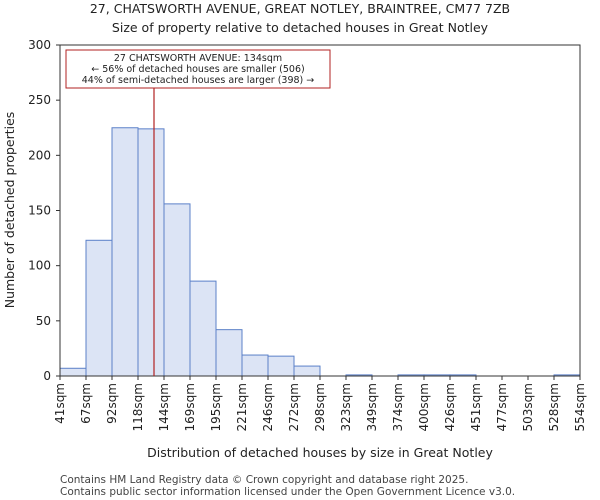 The width and height of the screenshot is (600, 500). Describe the element at coordinates (294, 407) in the screenshot. I see `x-tick-label: 272sqm` at that location.